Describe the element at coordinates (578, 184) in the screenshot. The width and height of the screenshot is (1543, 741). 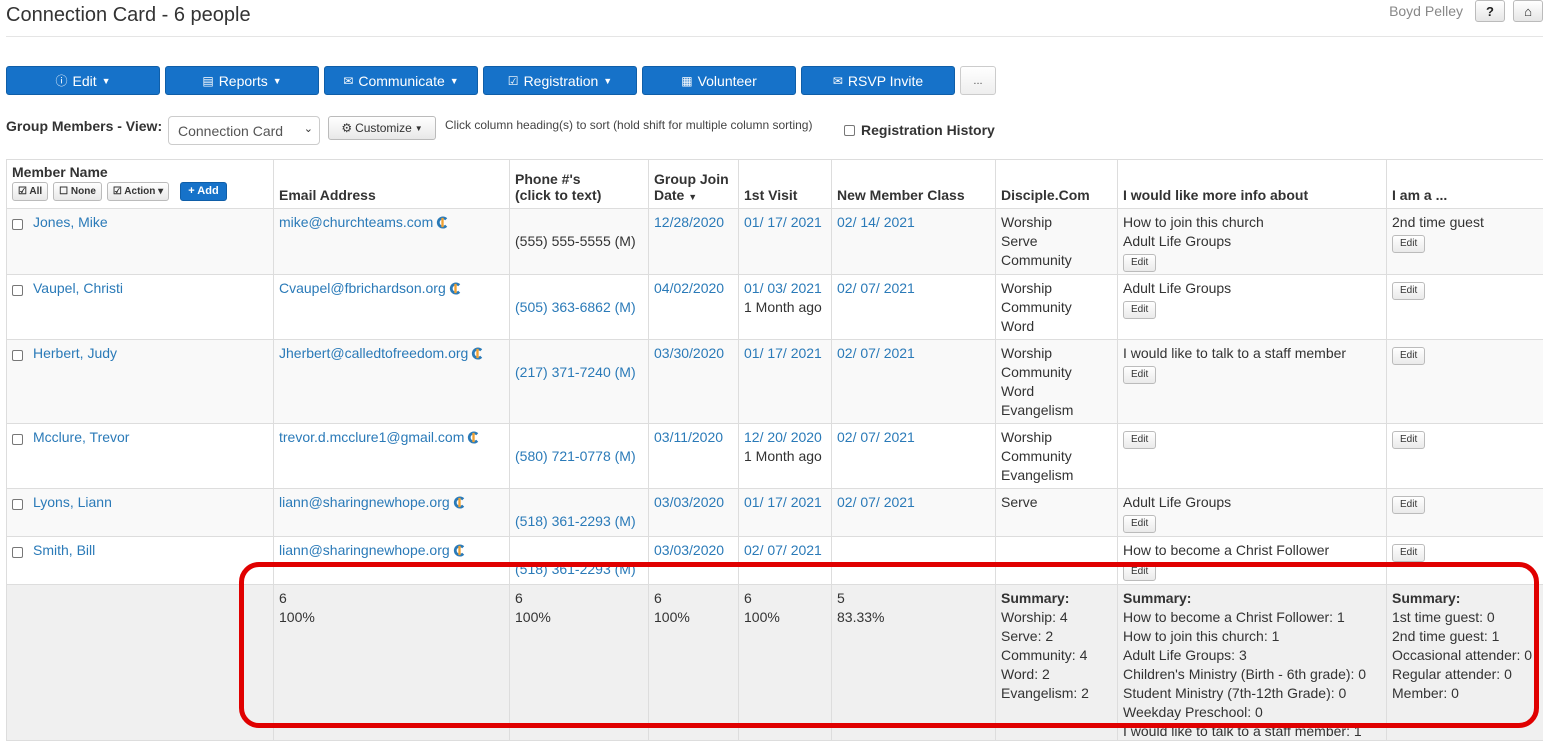
I see `header-phone: Phone #'s (click to text)` at that location.